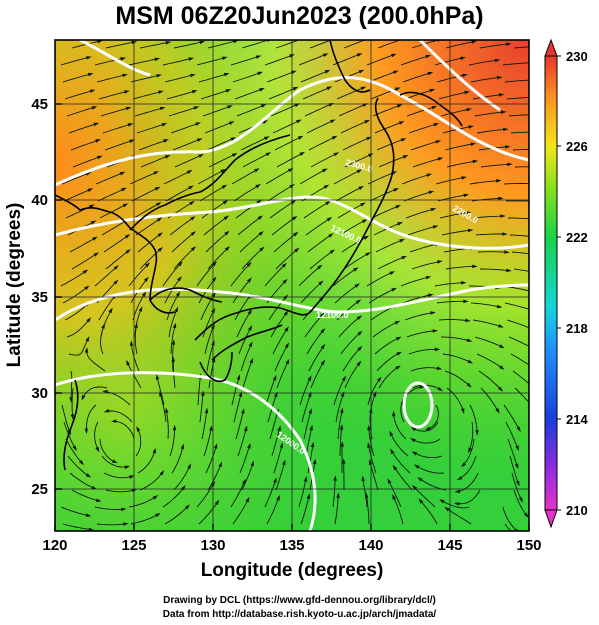 Image resolution: width=599 pixels, height=625 pixels. I want to click on colorbar-tick-label: 210, so click(577, 510).